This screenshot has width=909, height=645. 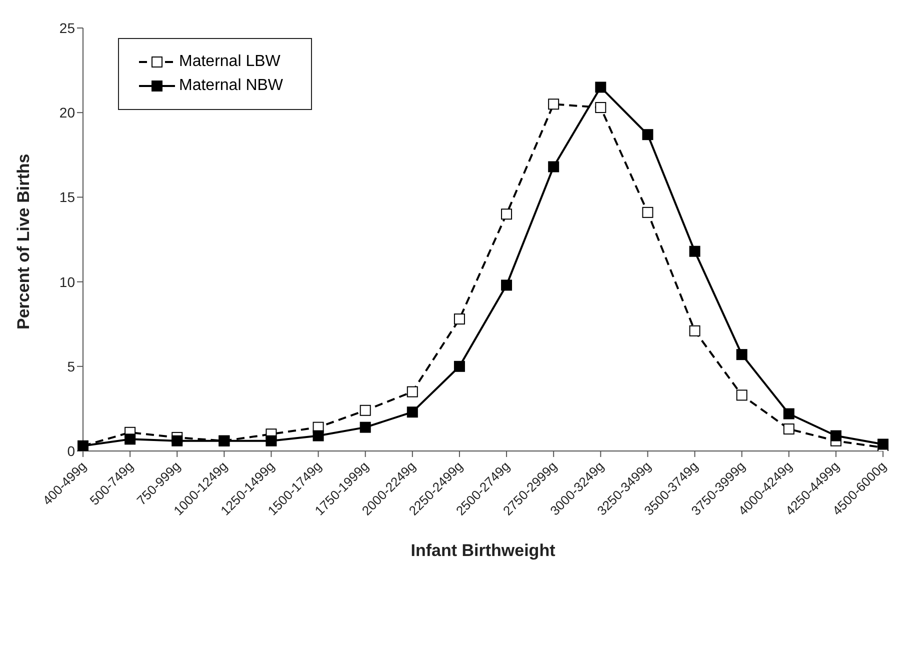 What do you see at coordinates (71, 366) in the screenshot?
I see `y-tick-label: 5` at bounding box center [71, 366].